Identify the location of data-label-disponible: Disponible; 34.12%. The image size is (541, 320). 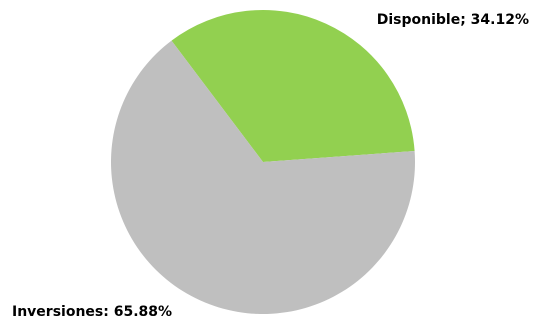
(453, 20).